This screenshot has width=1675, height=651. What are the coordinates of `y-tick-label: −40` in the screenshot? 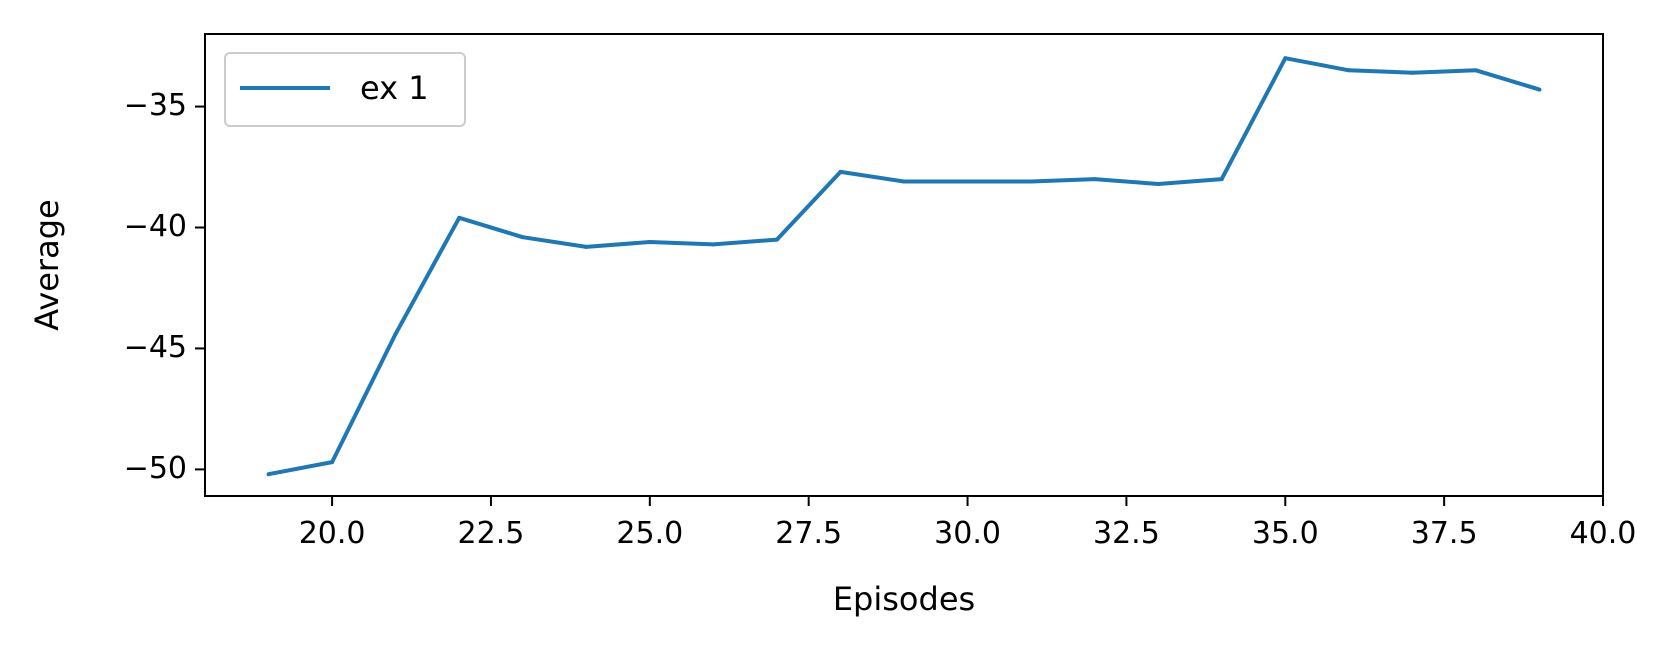 It's located at (155, 226).